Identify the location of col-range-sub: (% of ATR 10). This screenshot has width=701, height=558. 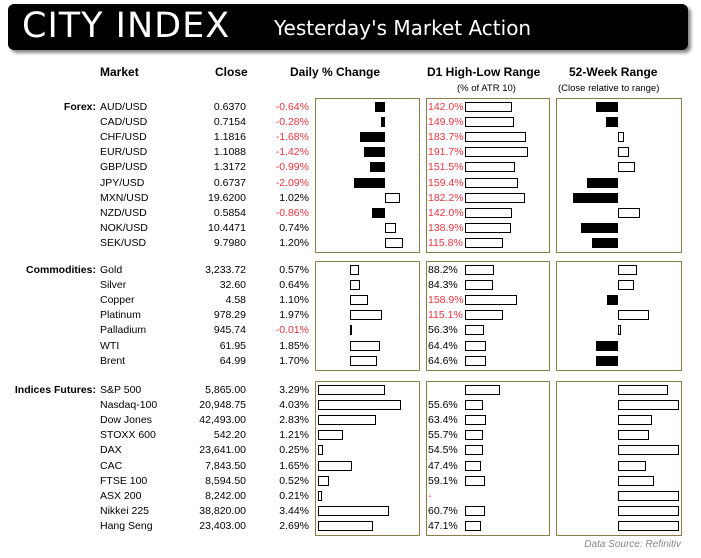
(486, 88).